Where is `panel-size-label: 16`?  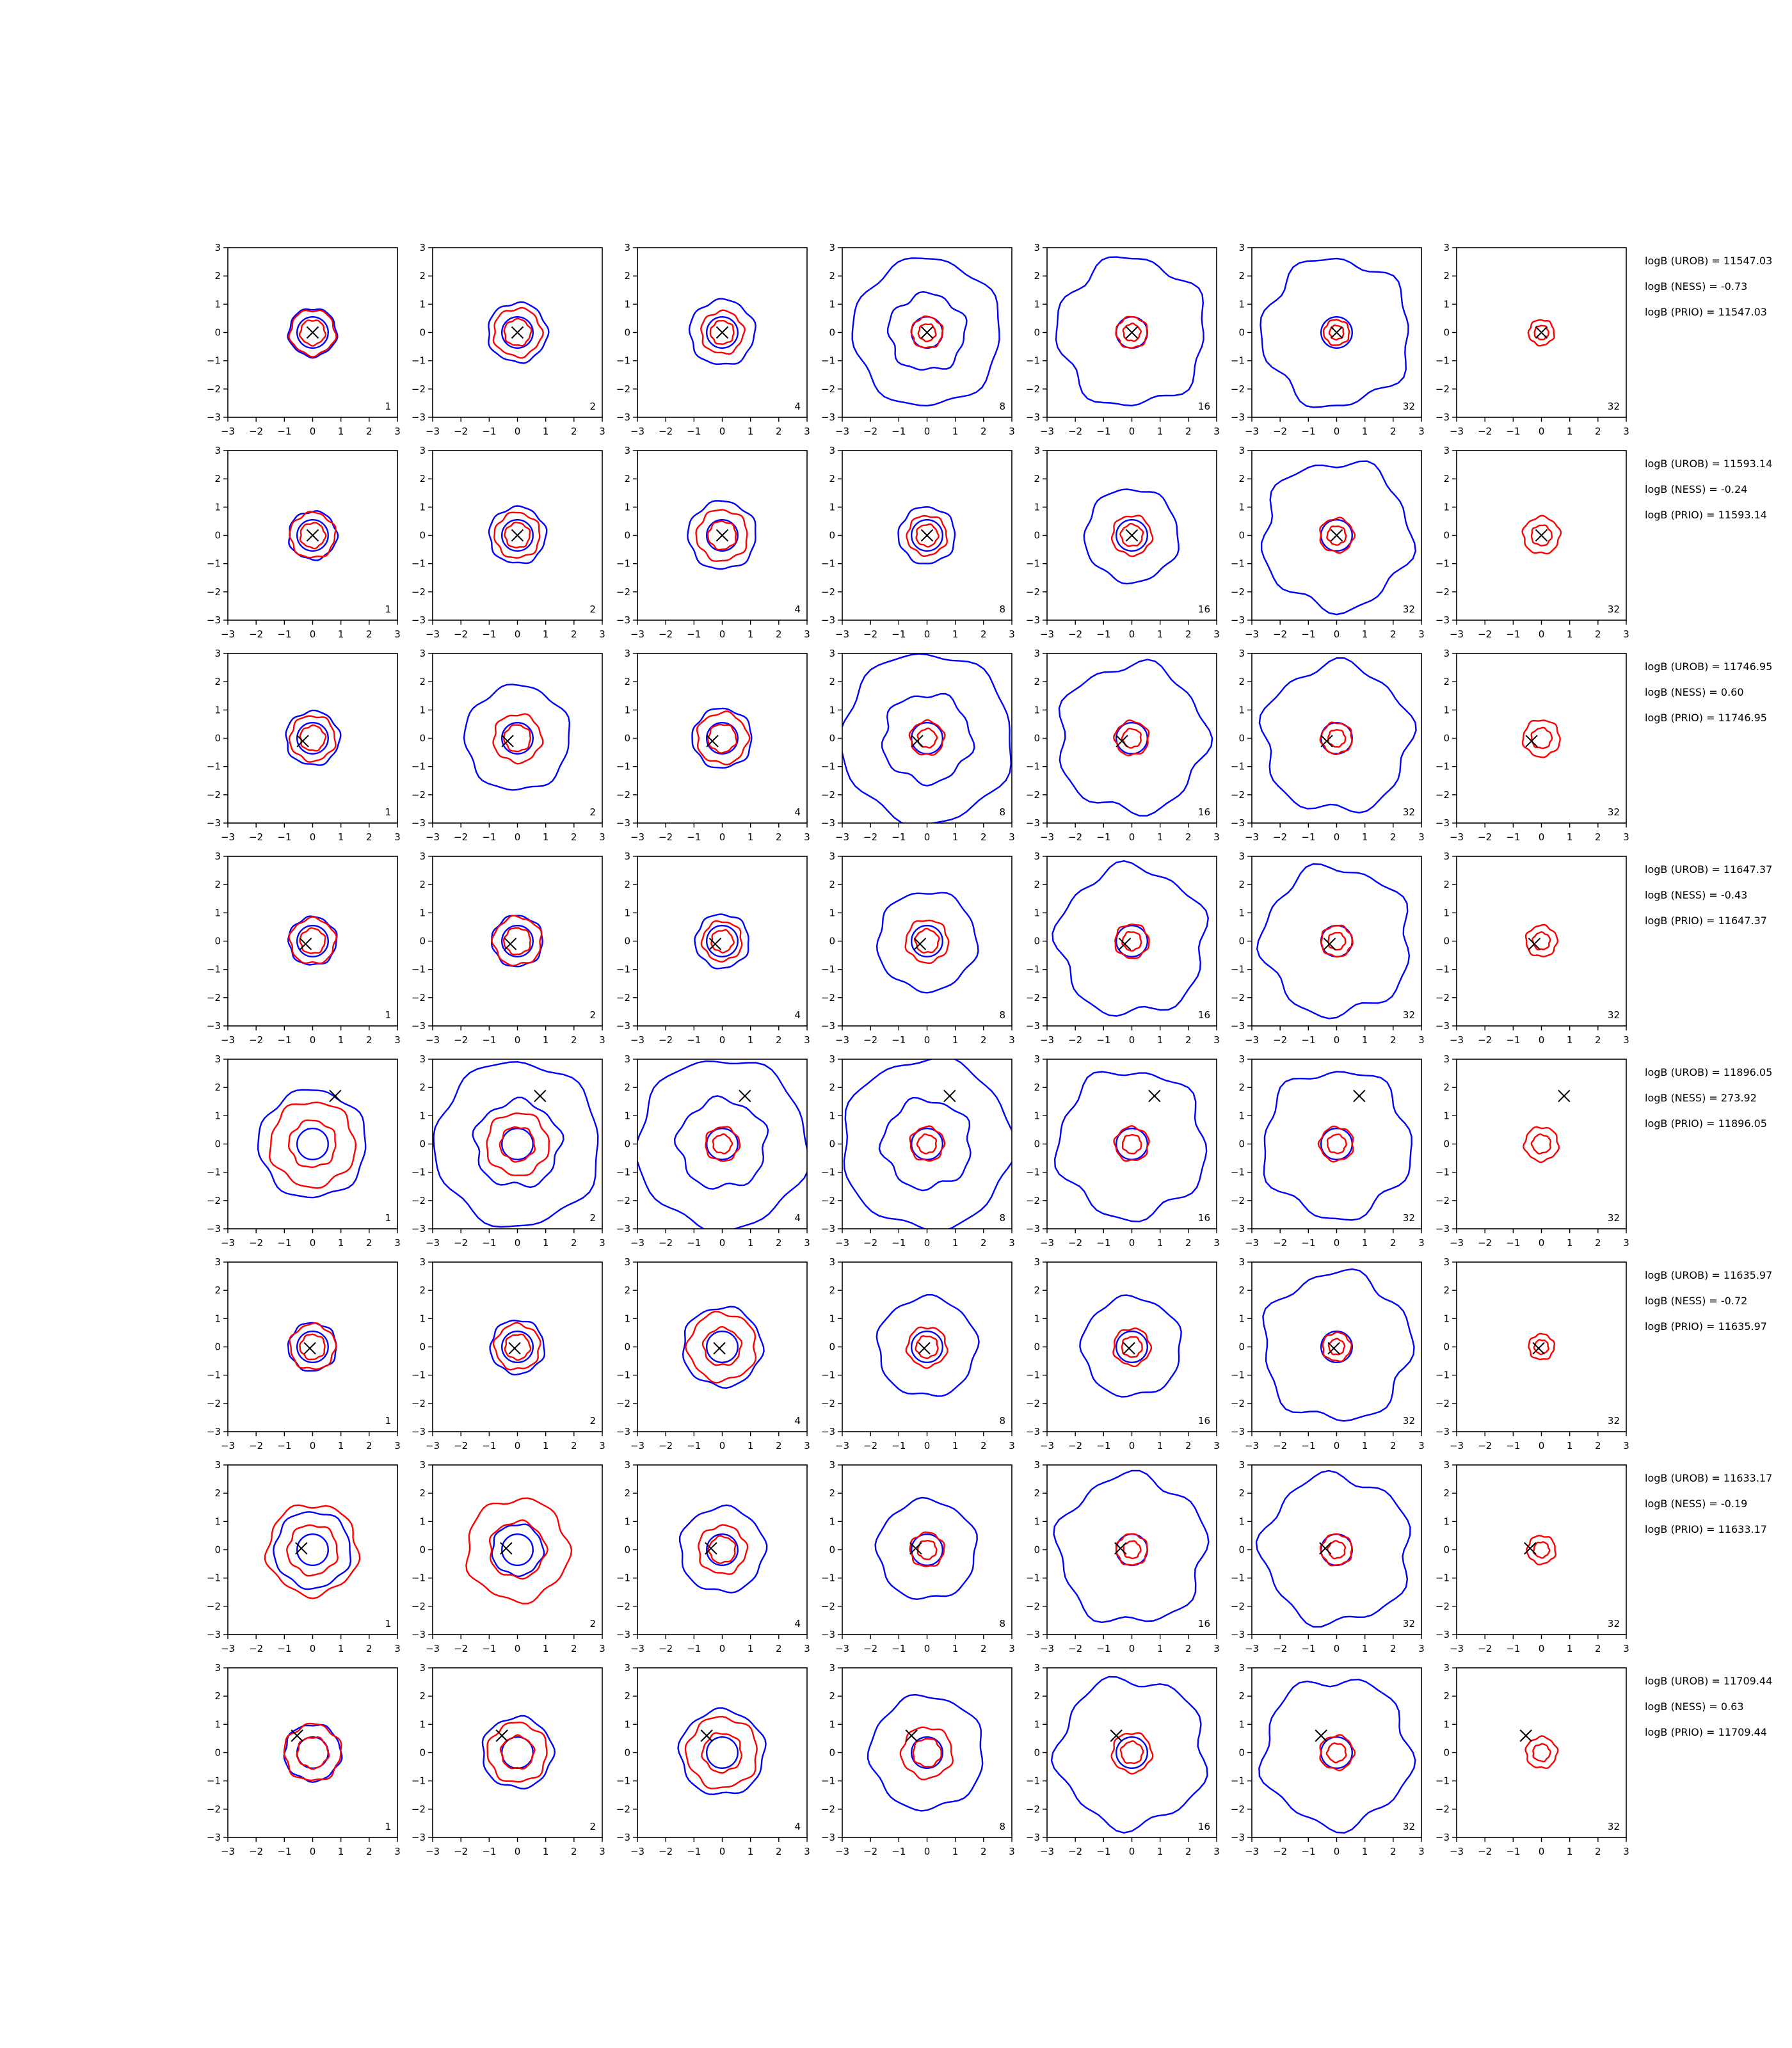
panel-size-label: 16 is located at coordinates (1204, 1421).